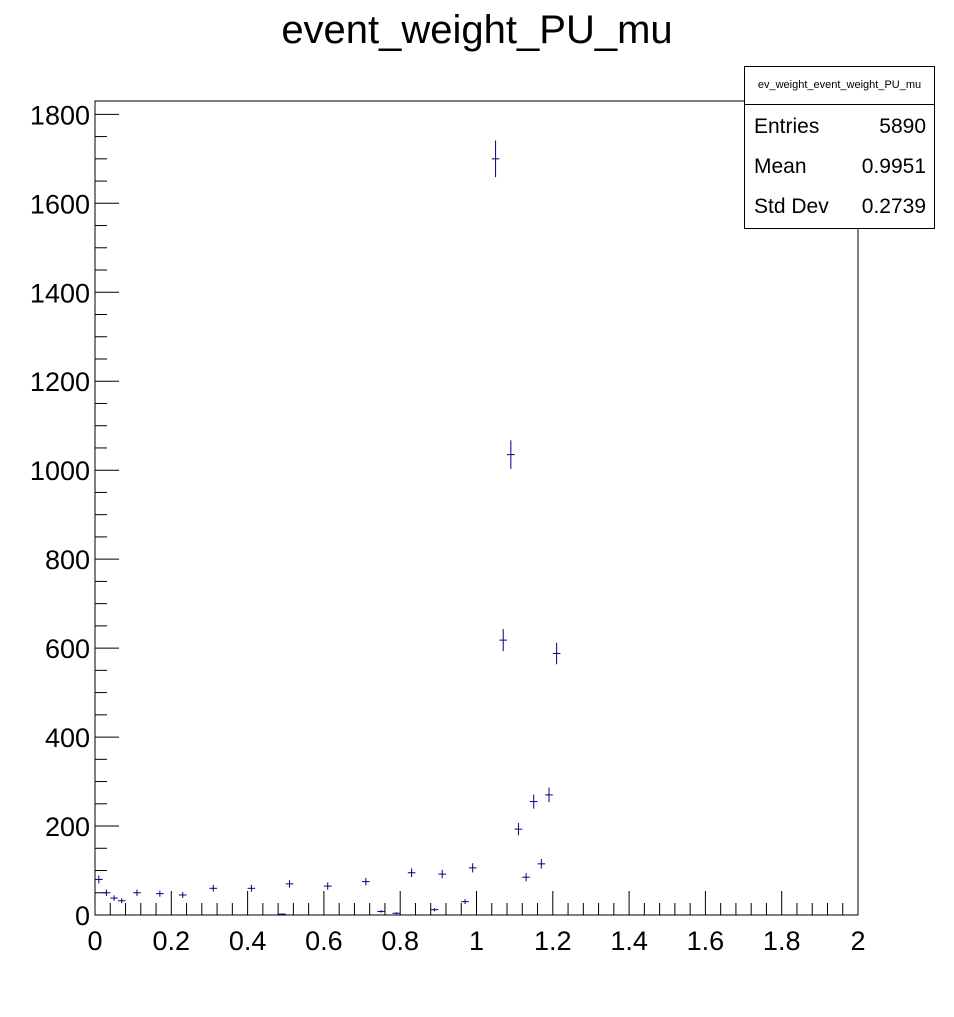  What do you see at coordinates (82, 916) in the screenshot?
I see `y-tick-label: 0` at bounding box center [82, 916].